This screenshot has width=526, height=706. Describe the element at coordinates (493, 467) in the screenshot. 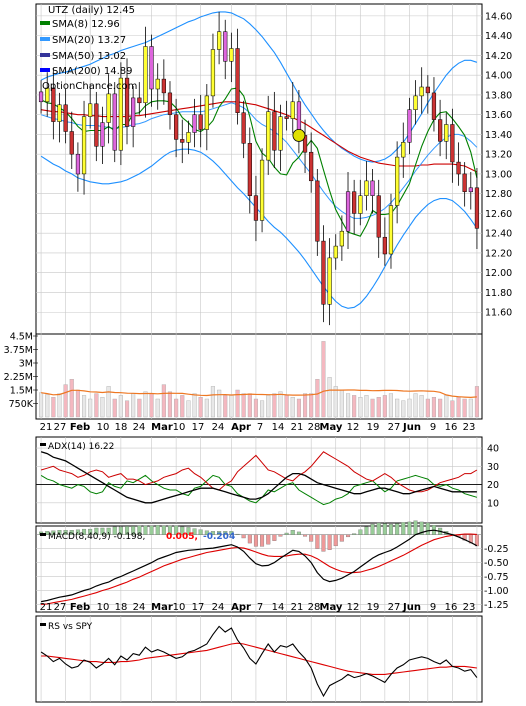

I see `adx-tick-label: 30` at that location.